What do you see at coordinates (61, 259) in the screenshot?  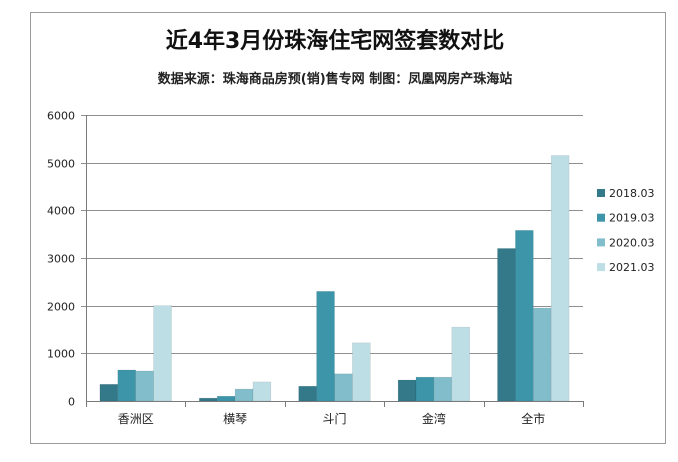 I see `y-tick-label: 3000` at bounding box center [61, 259].